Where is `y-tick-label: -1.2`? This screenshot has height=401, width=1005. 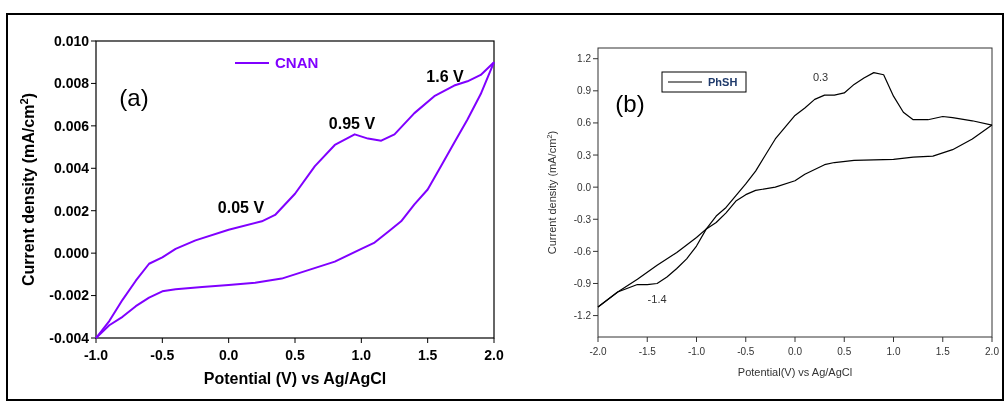 y-tick-label: -1.2 is located at coordinates (582, 316).